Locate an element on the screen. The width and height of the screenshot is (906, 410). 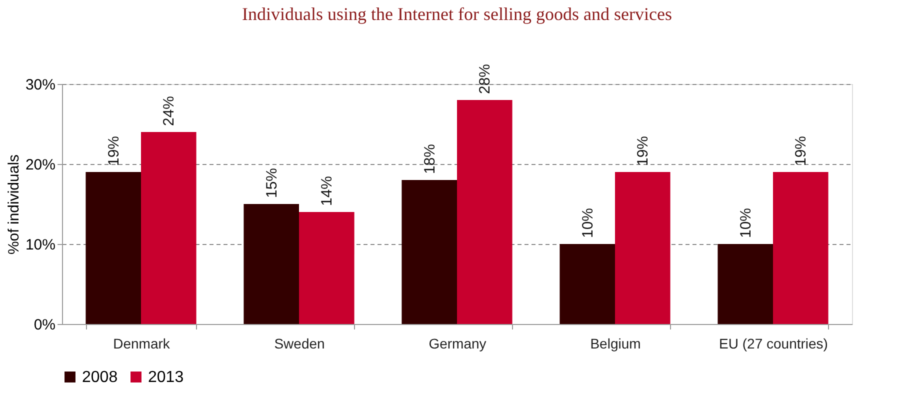
y-axis-title: %of individuals is located at coordinates (13, 204).